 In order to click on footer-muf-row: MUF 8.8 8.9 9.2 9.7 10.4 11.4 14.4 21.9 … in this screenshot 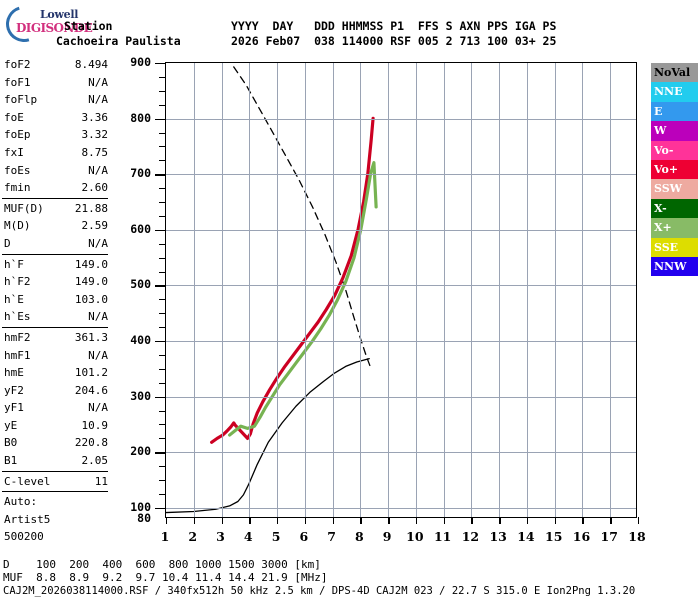, I will do `click(165, 577)`.